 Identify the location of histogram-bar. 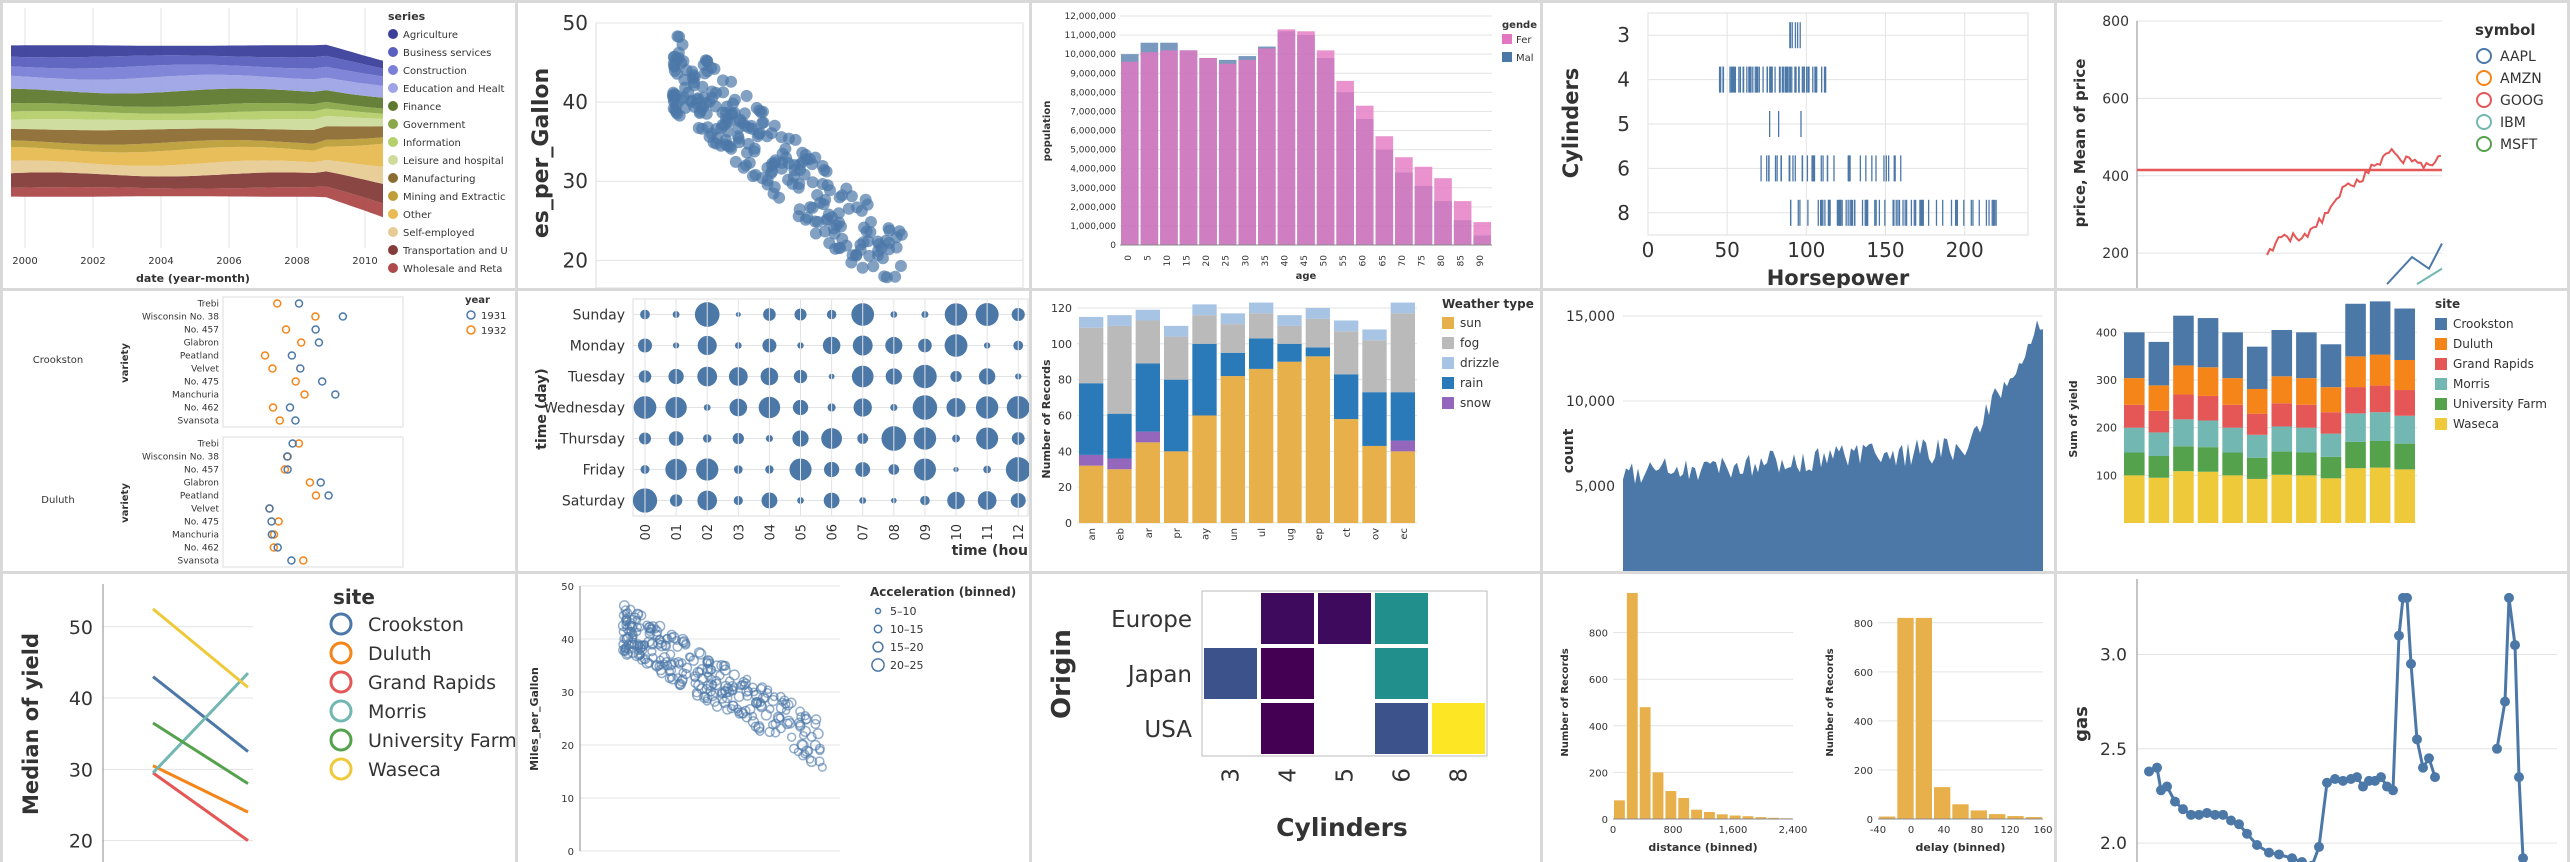
(1632, 705).